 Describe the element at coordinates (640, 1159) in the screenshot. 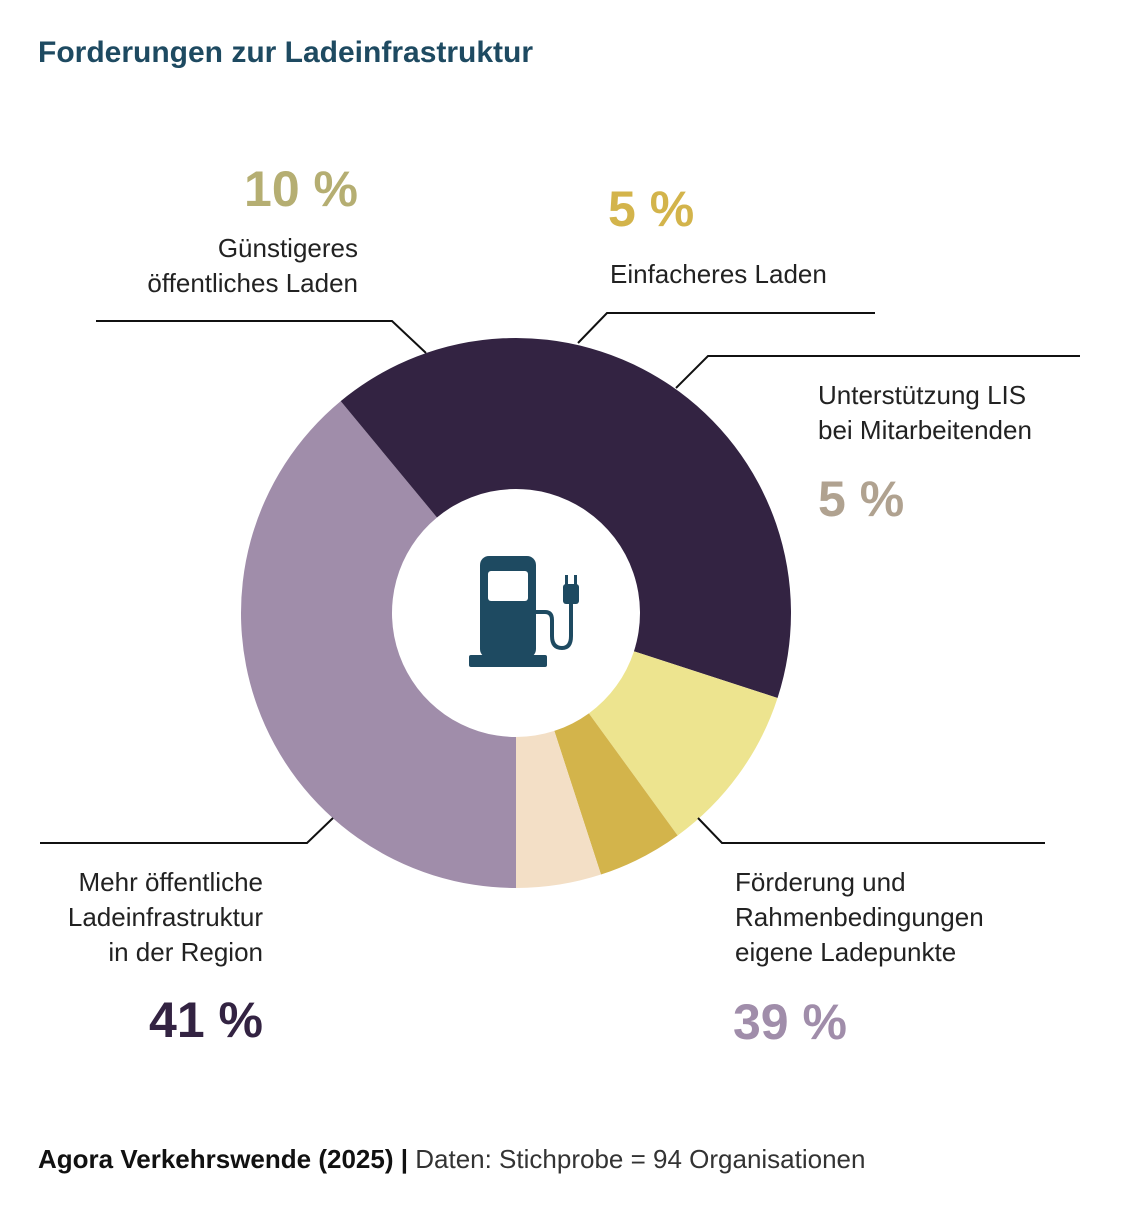

I see `source-data-note: Daten: Stichprobe = 94 Organisationen` at that location.